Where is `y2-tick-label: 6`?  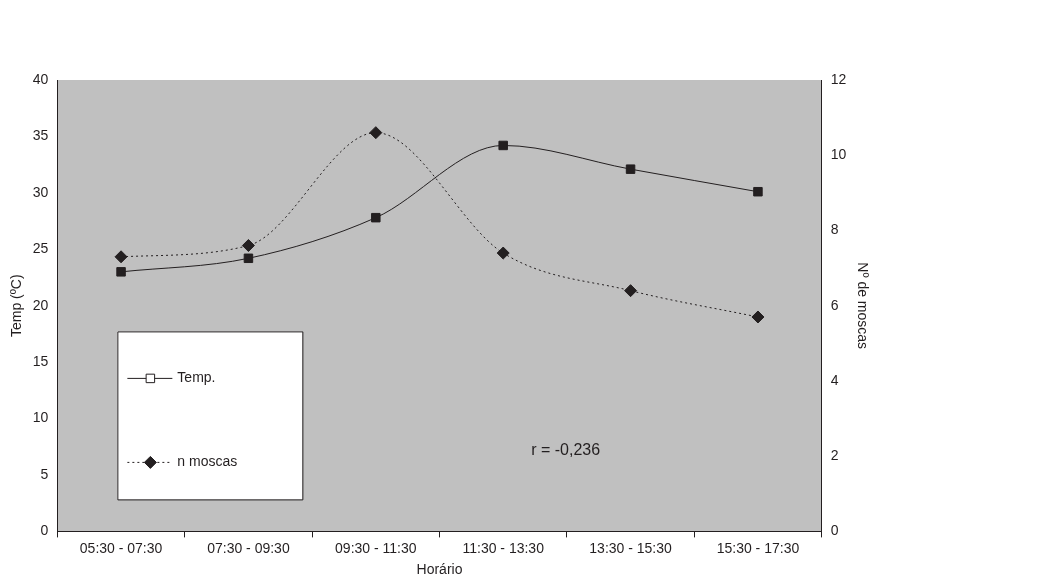 y2-tick-label: 6 is located at coordinates (834, 304).